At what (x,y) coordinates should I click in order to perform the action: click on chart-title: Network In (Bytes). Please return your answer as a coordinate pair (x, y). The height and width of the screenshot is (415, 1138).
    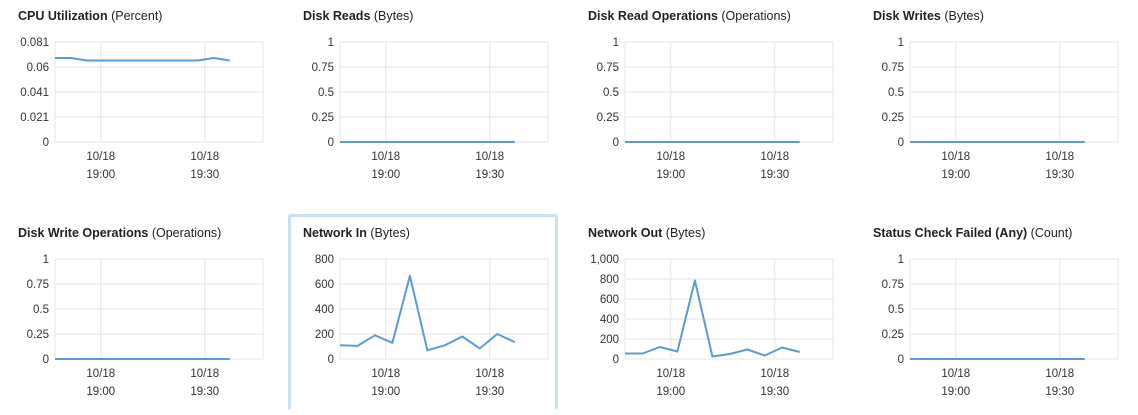
    Looking at the image, I should click on (356, 233).